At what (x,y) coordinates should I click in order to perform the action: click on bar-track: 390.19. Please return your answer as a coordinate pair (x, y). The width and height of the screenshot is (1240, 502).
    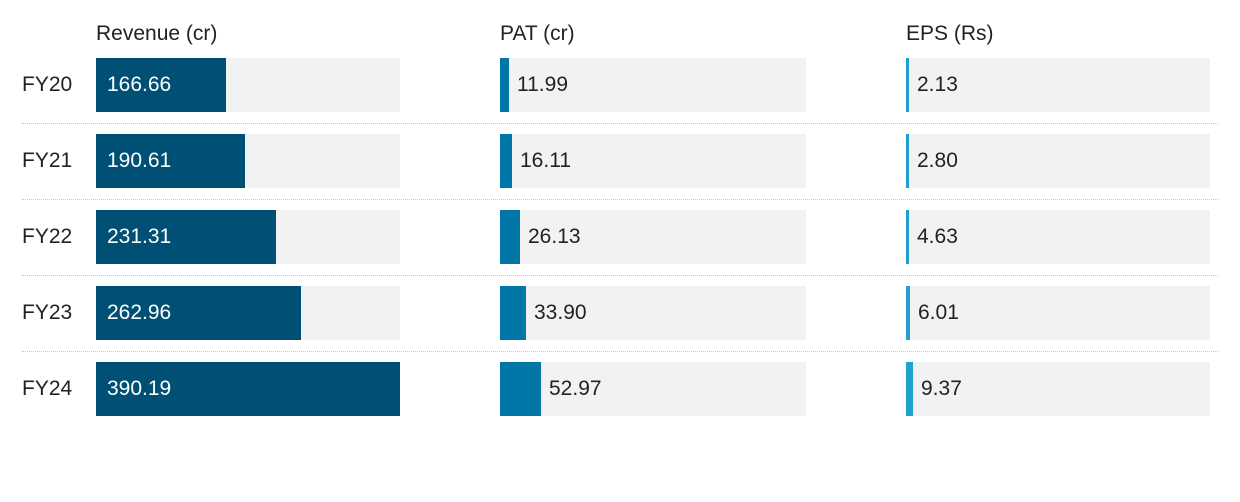
    Looking at the image, I should click on (248, 389).